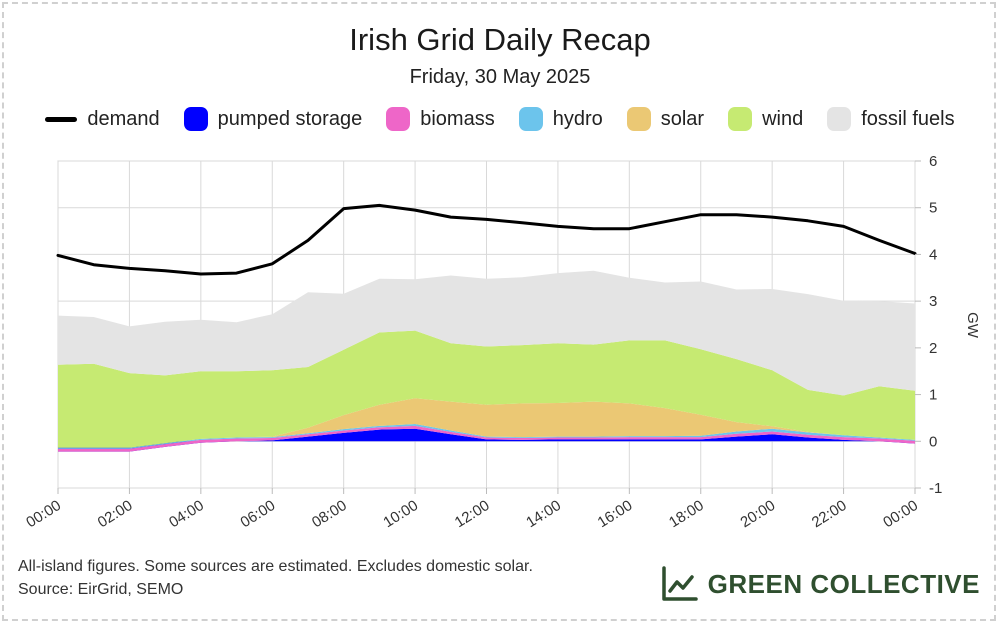 Image resolution: width=1000 pixels, height=625 pixels. I want to click on y-tick-label: 6, so click(933, 161).